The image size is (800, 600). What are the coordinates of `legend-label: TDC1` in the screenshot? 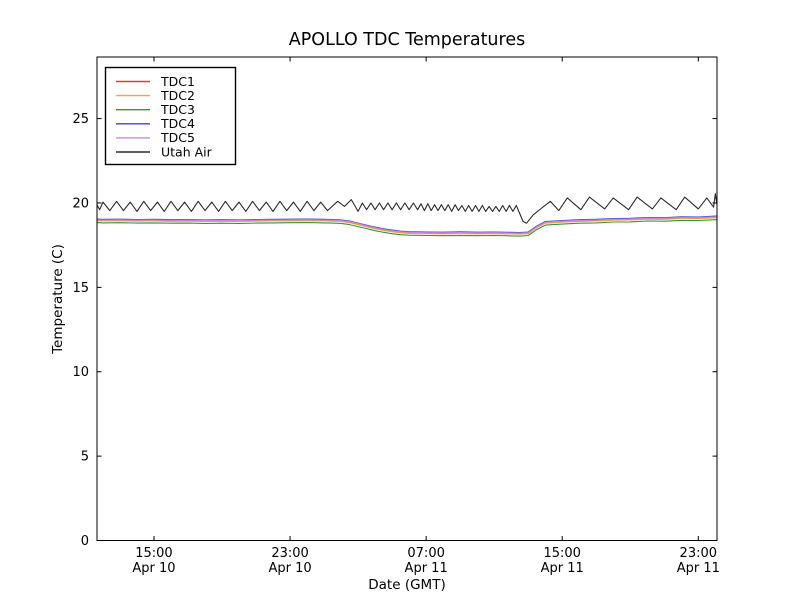 It's located at (177, 81).